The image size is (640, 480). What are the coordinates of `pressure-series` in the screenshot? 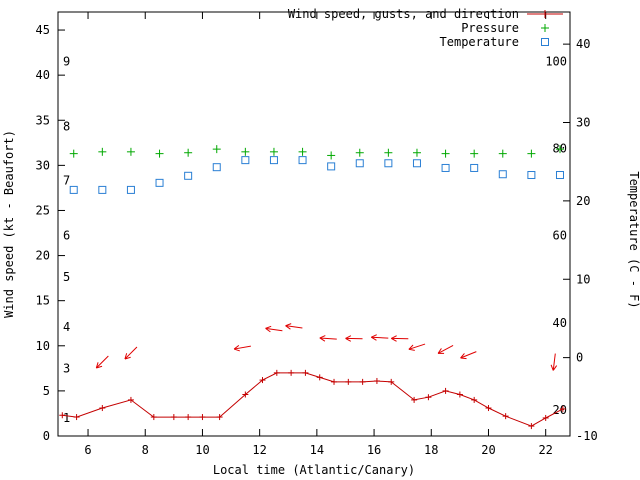 It's located at (316, 152).